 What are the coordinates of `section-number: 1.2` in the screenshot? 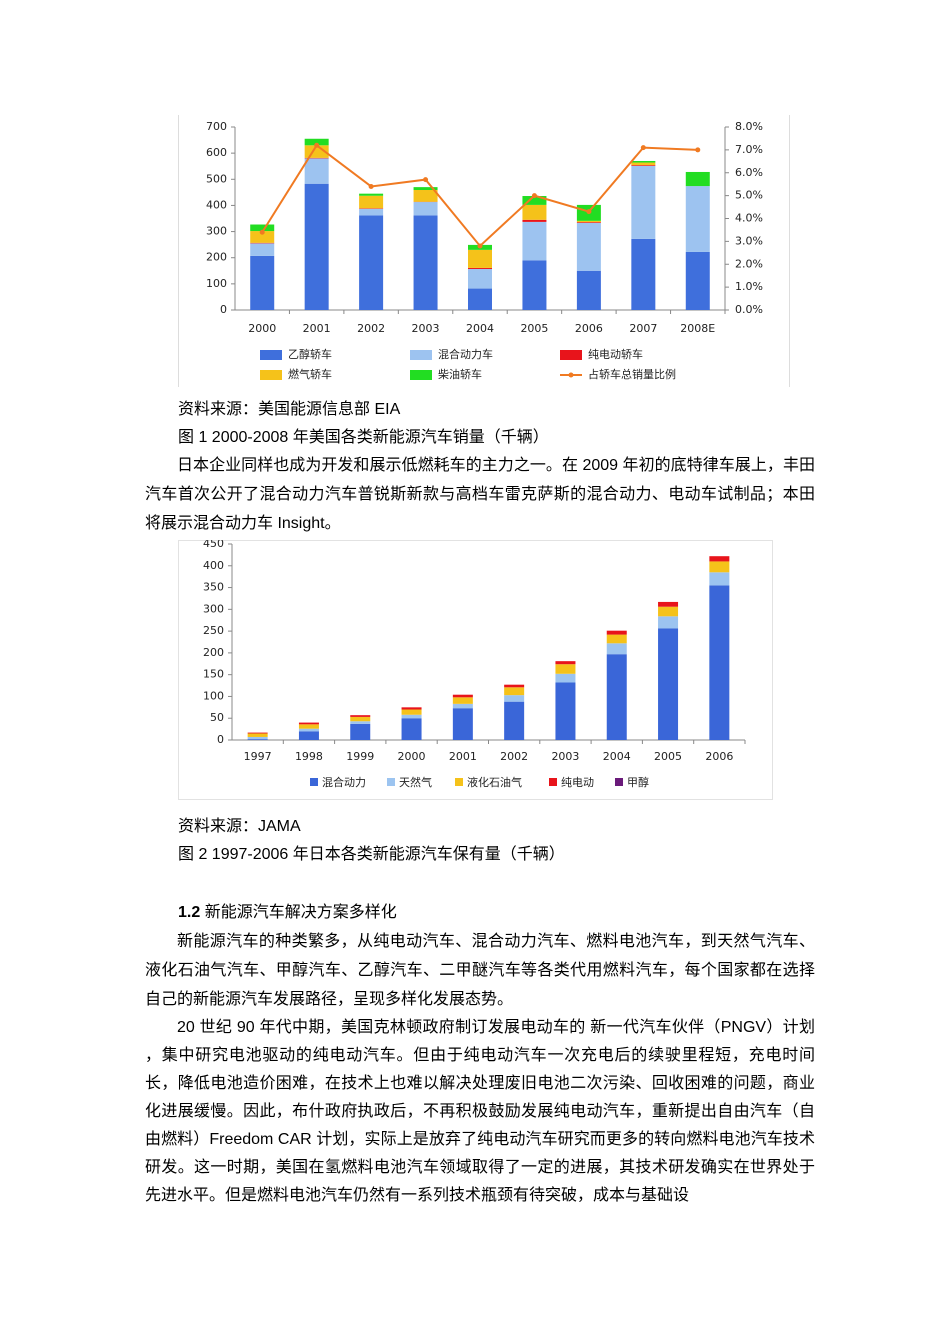 It's located at (189, 912).